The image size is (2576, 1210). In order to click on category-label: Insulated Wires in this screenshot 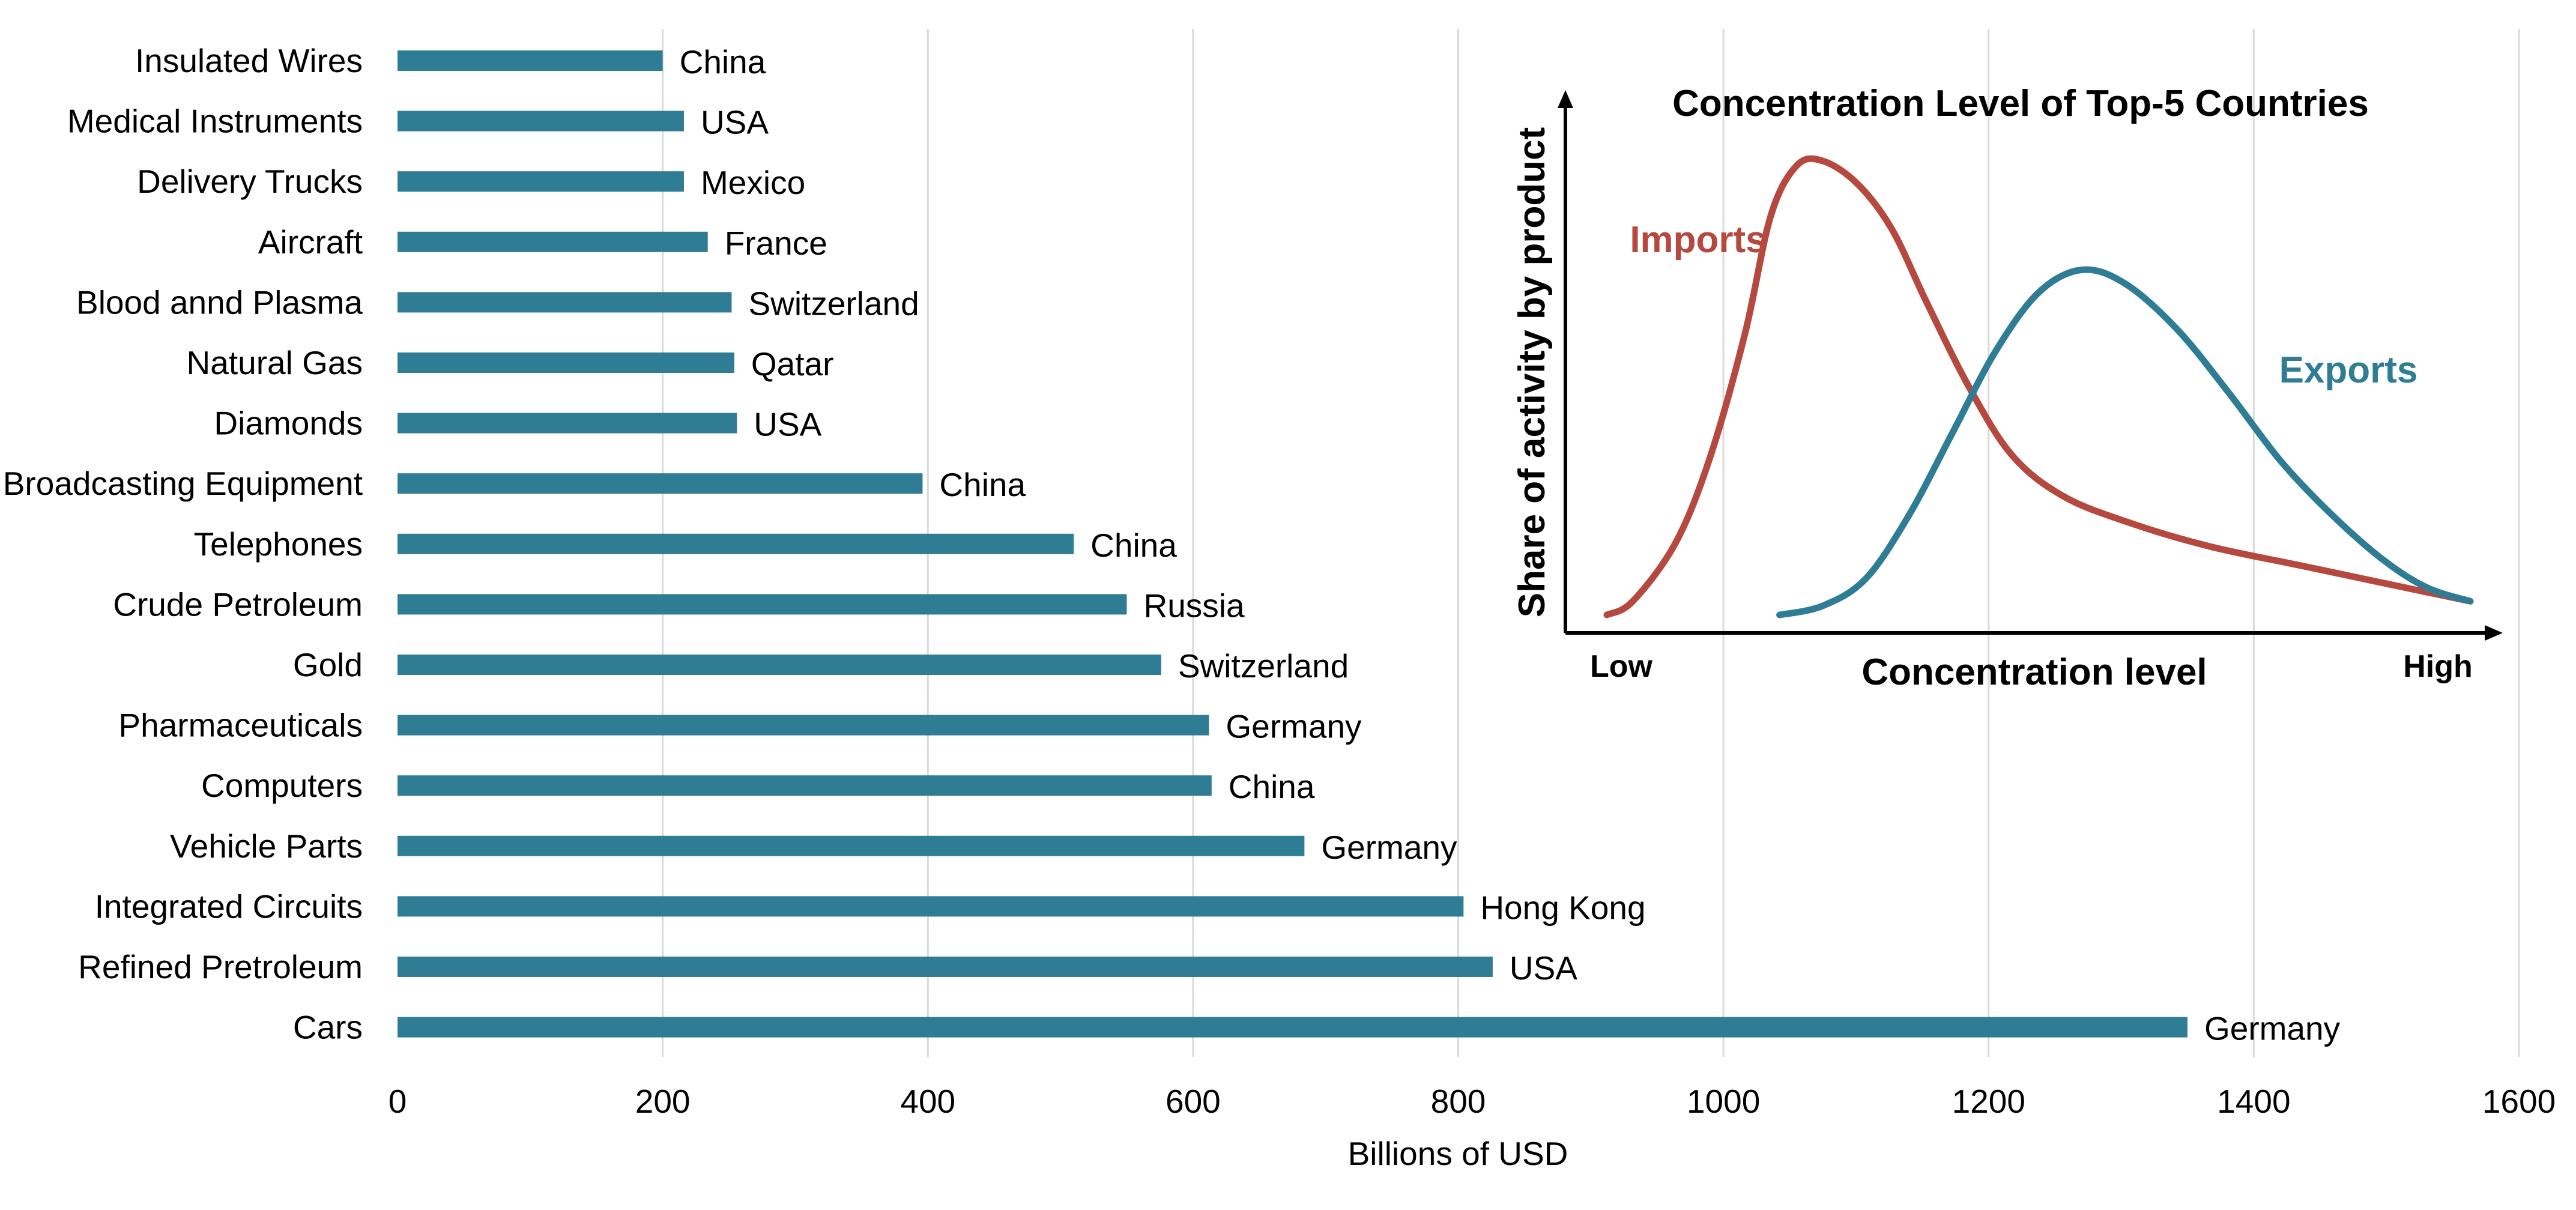, I will do `click(249, 60)`.